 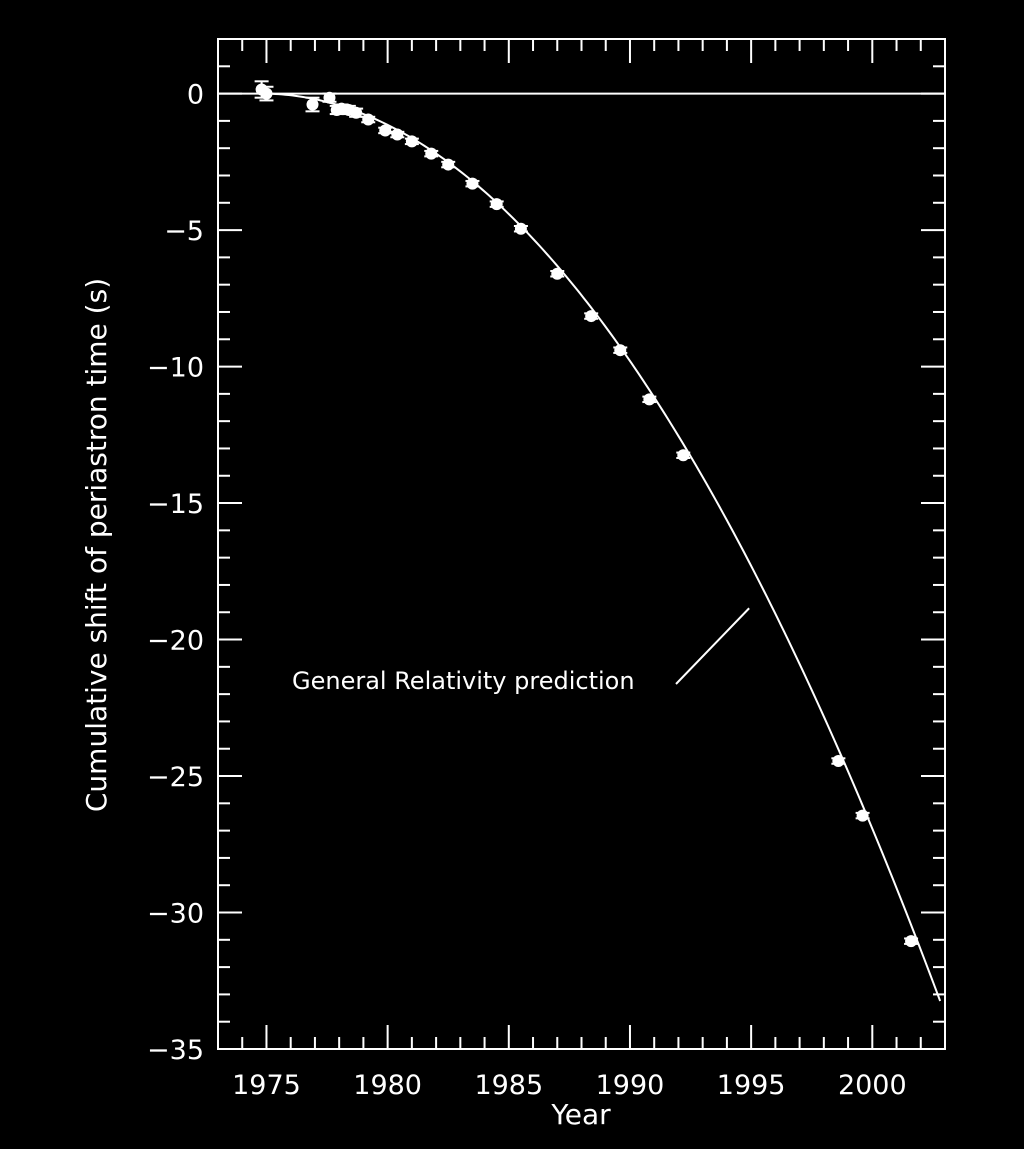 What do you see at coordinates (96, 545) in the screenshot?
I see `y-axis-label: Cumulative shift of periastron time (s)` at bounding box center [96, 545].